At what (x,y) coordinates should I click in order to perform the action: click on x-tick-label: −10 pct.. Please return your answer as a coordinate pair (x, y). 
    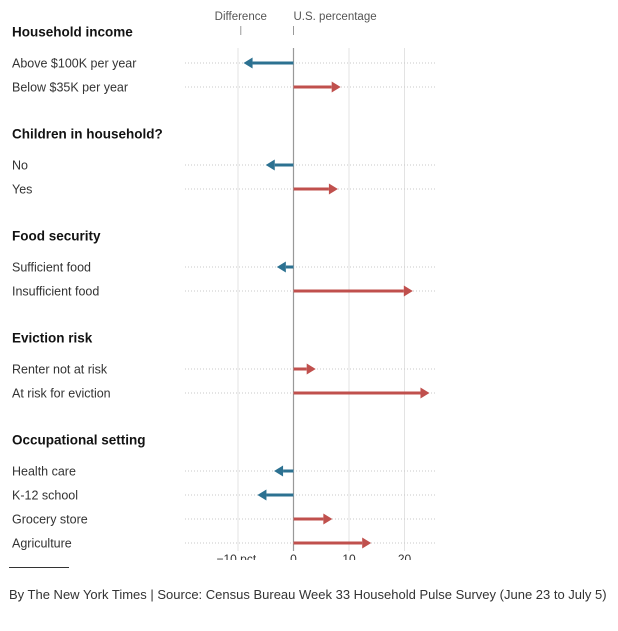
    Looking at the image, I should click on (237, 556).